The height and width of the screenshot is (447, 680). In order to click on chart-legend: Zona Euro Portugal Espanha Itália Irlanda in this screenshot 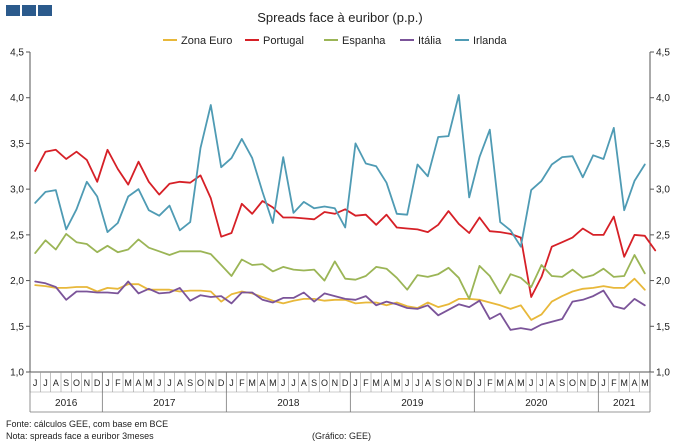, I will do `click(335, 41)`.